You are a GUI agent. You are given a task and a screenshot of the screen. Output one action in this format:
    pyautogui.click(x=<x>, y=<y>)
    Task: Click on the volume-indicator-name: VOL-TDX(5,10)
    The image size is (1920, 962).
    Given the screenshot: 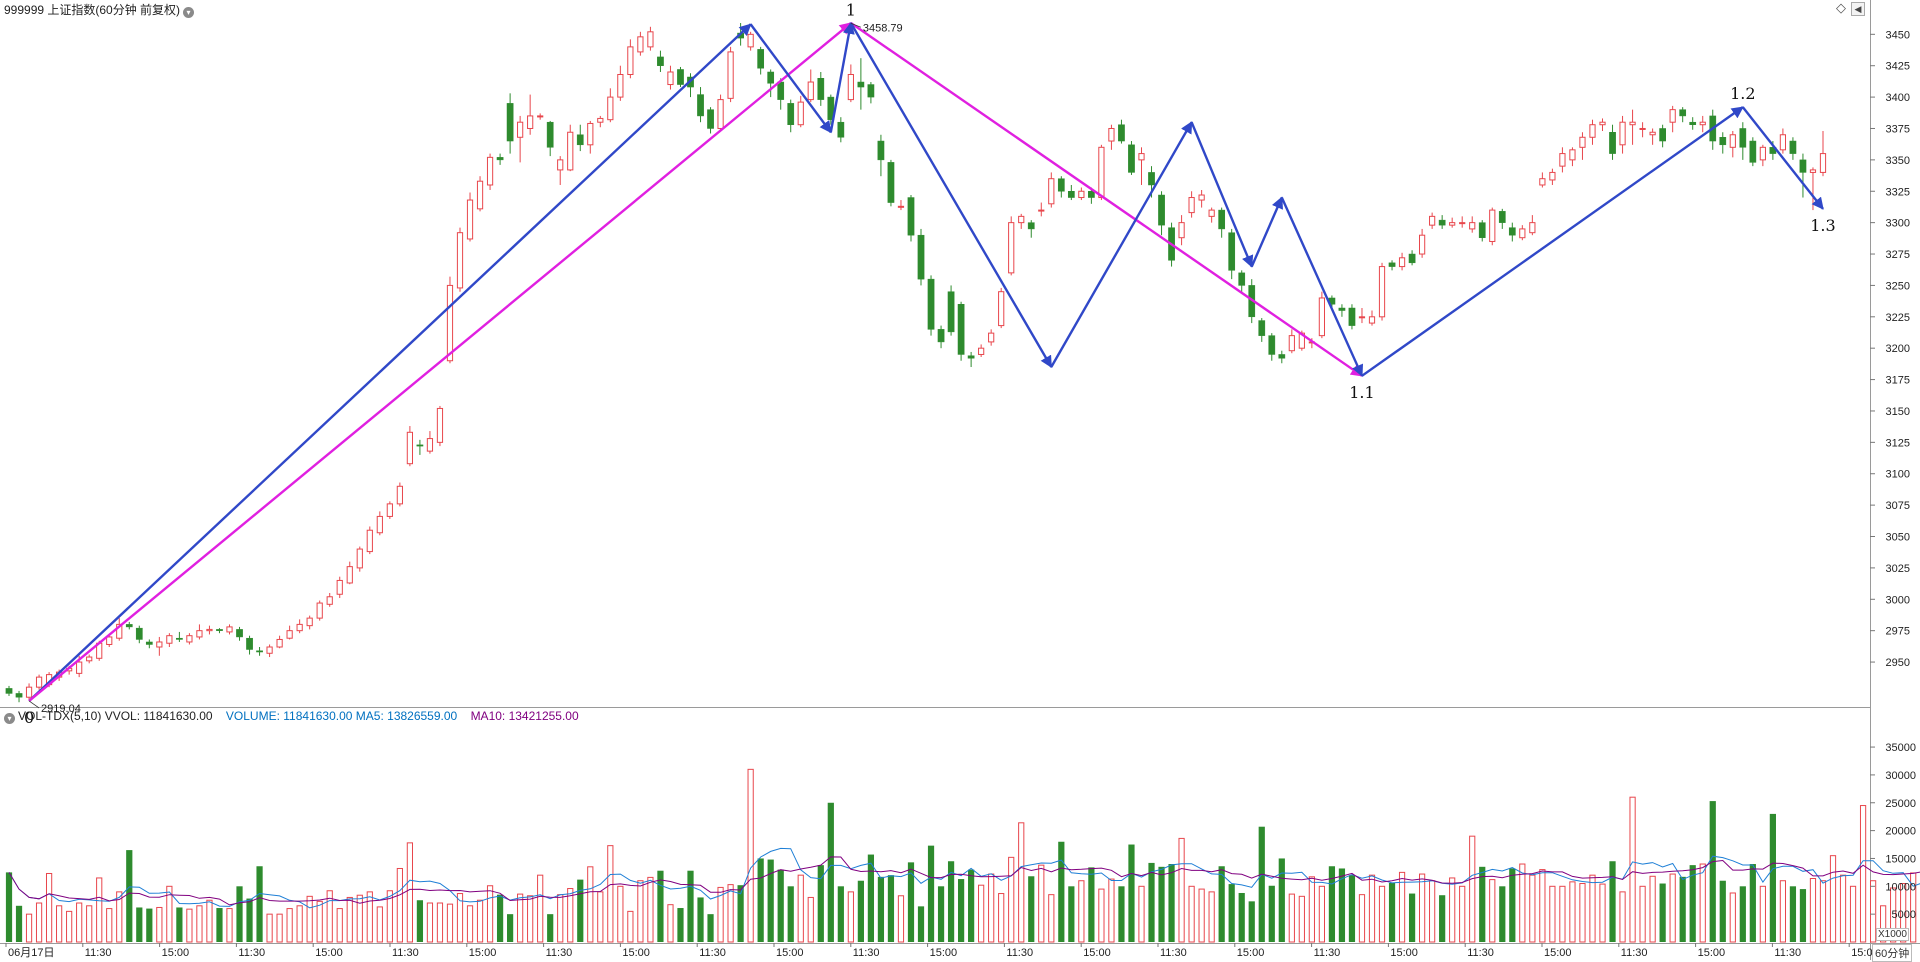 What is the action you would take?
    pyautogui.click(x=60, y=716)
    